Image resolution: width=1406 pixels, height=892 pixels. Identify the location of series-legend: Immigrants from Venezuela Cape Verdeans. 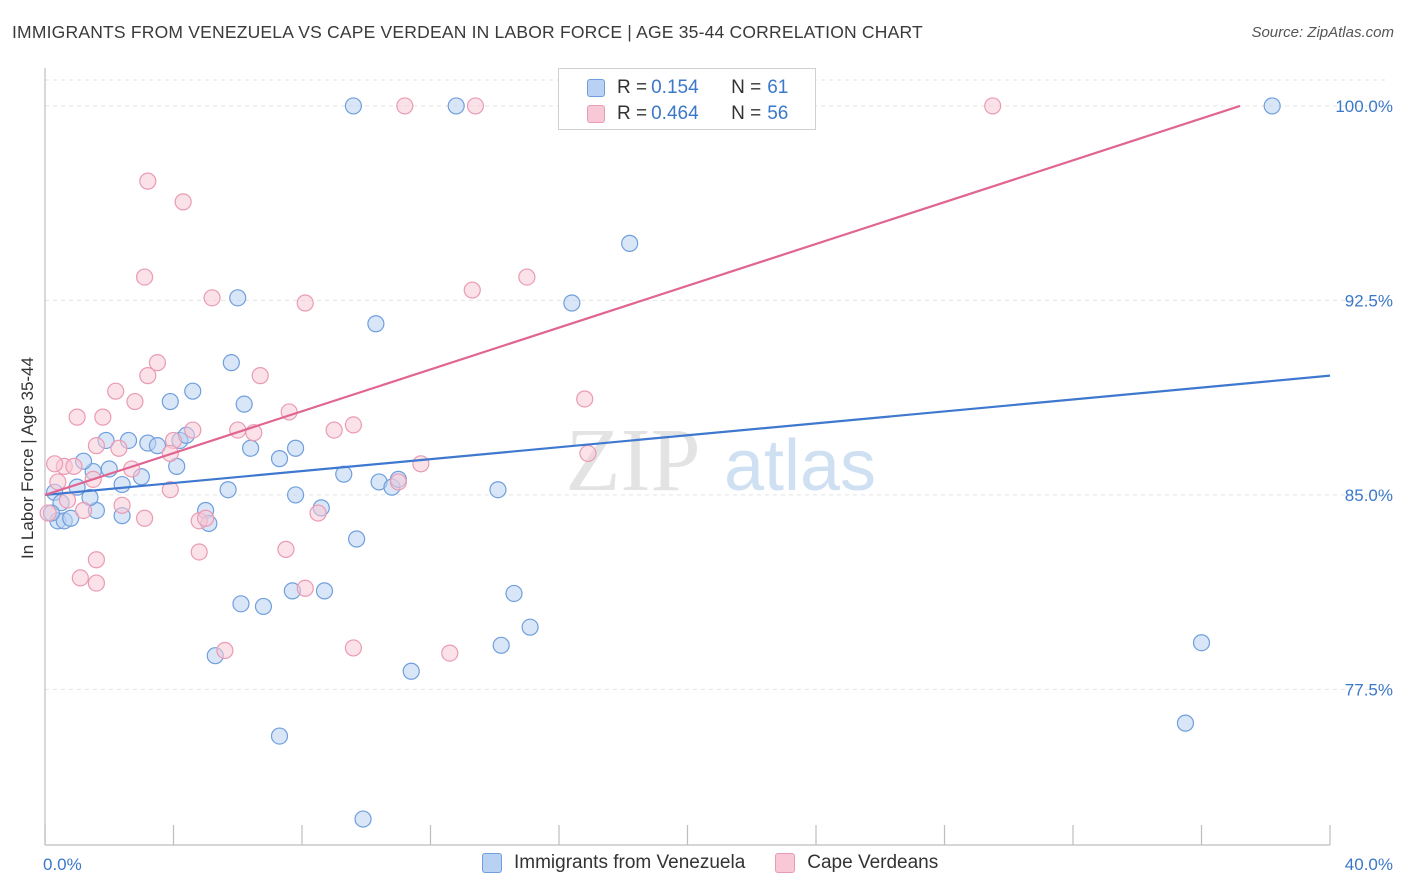
(725, 863).